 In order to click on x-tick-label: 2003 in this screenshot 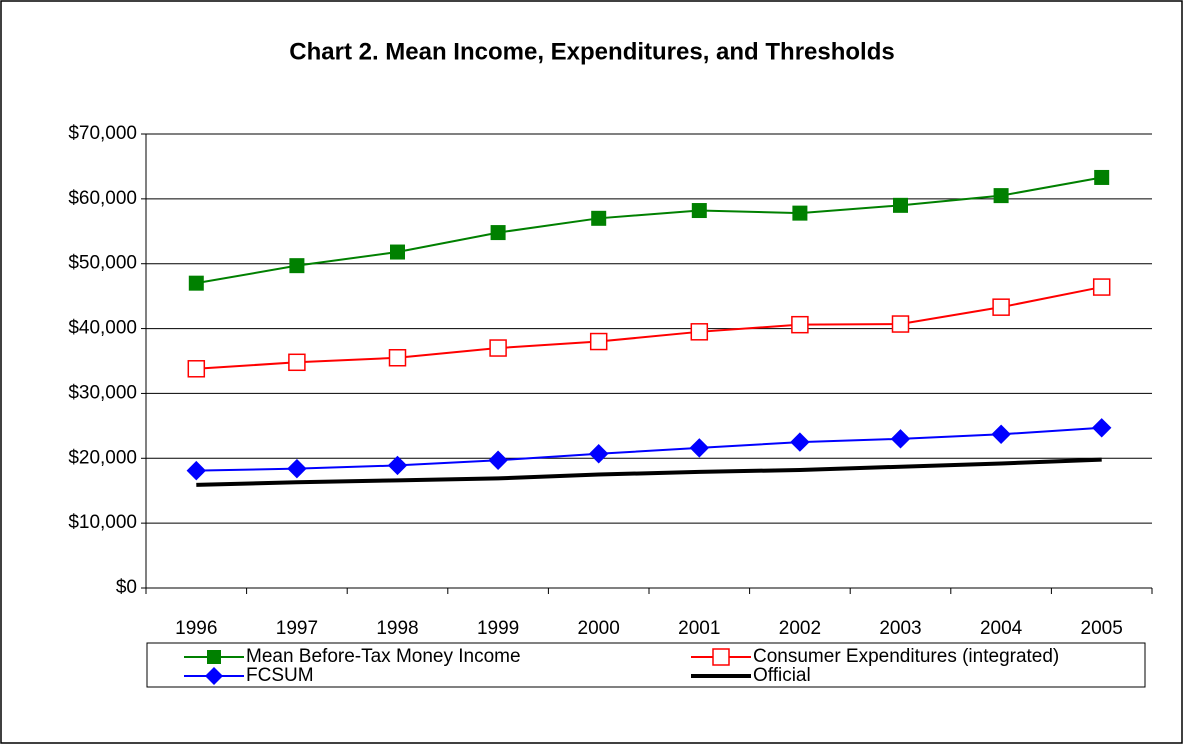, I will do `click(900, 628)`.